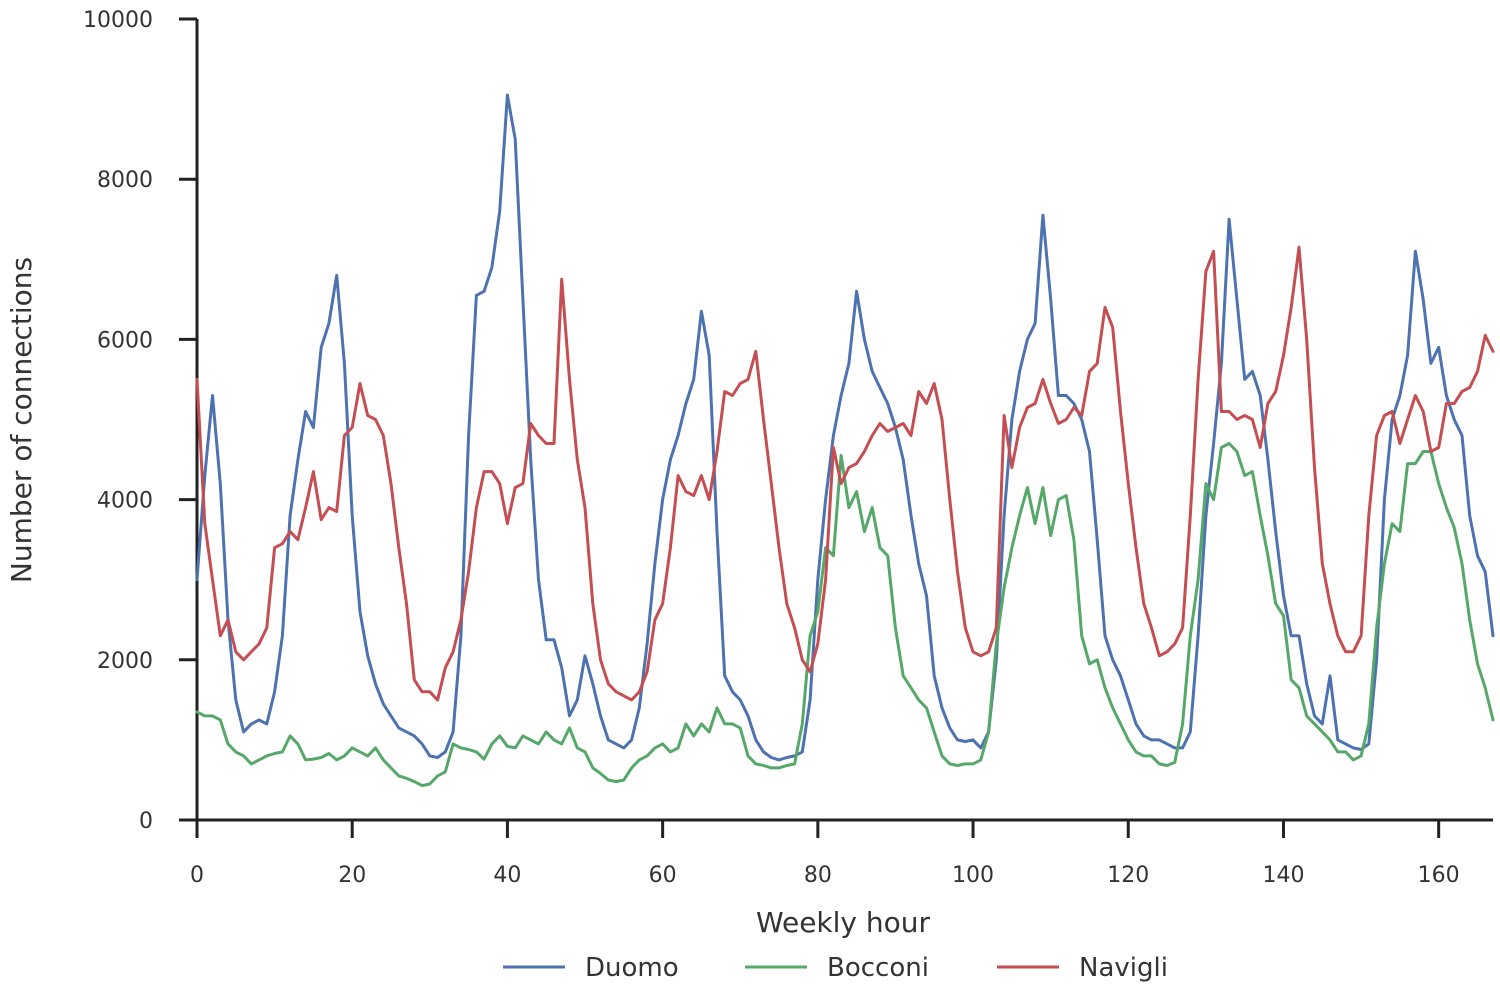  Describe the element at coordinates (125, 661) in the screenshot. I see `y-tick-label: 2000` at that location.